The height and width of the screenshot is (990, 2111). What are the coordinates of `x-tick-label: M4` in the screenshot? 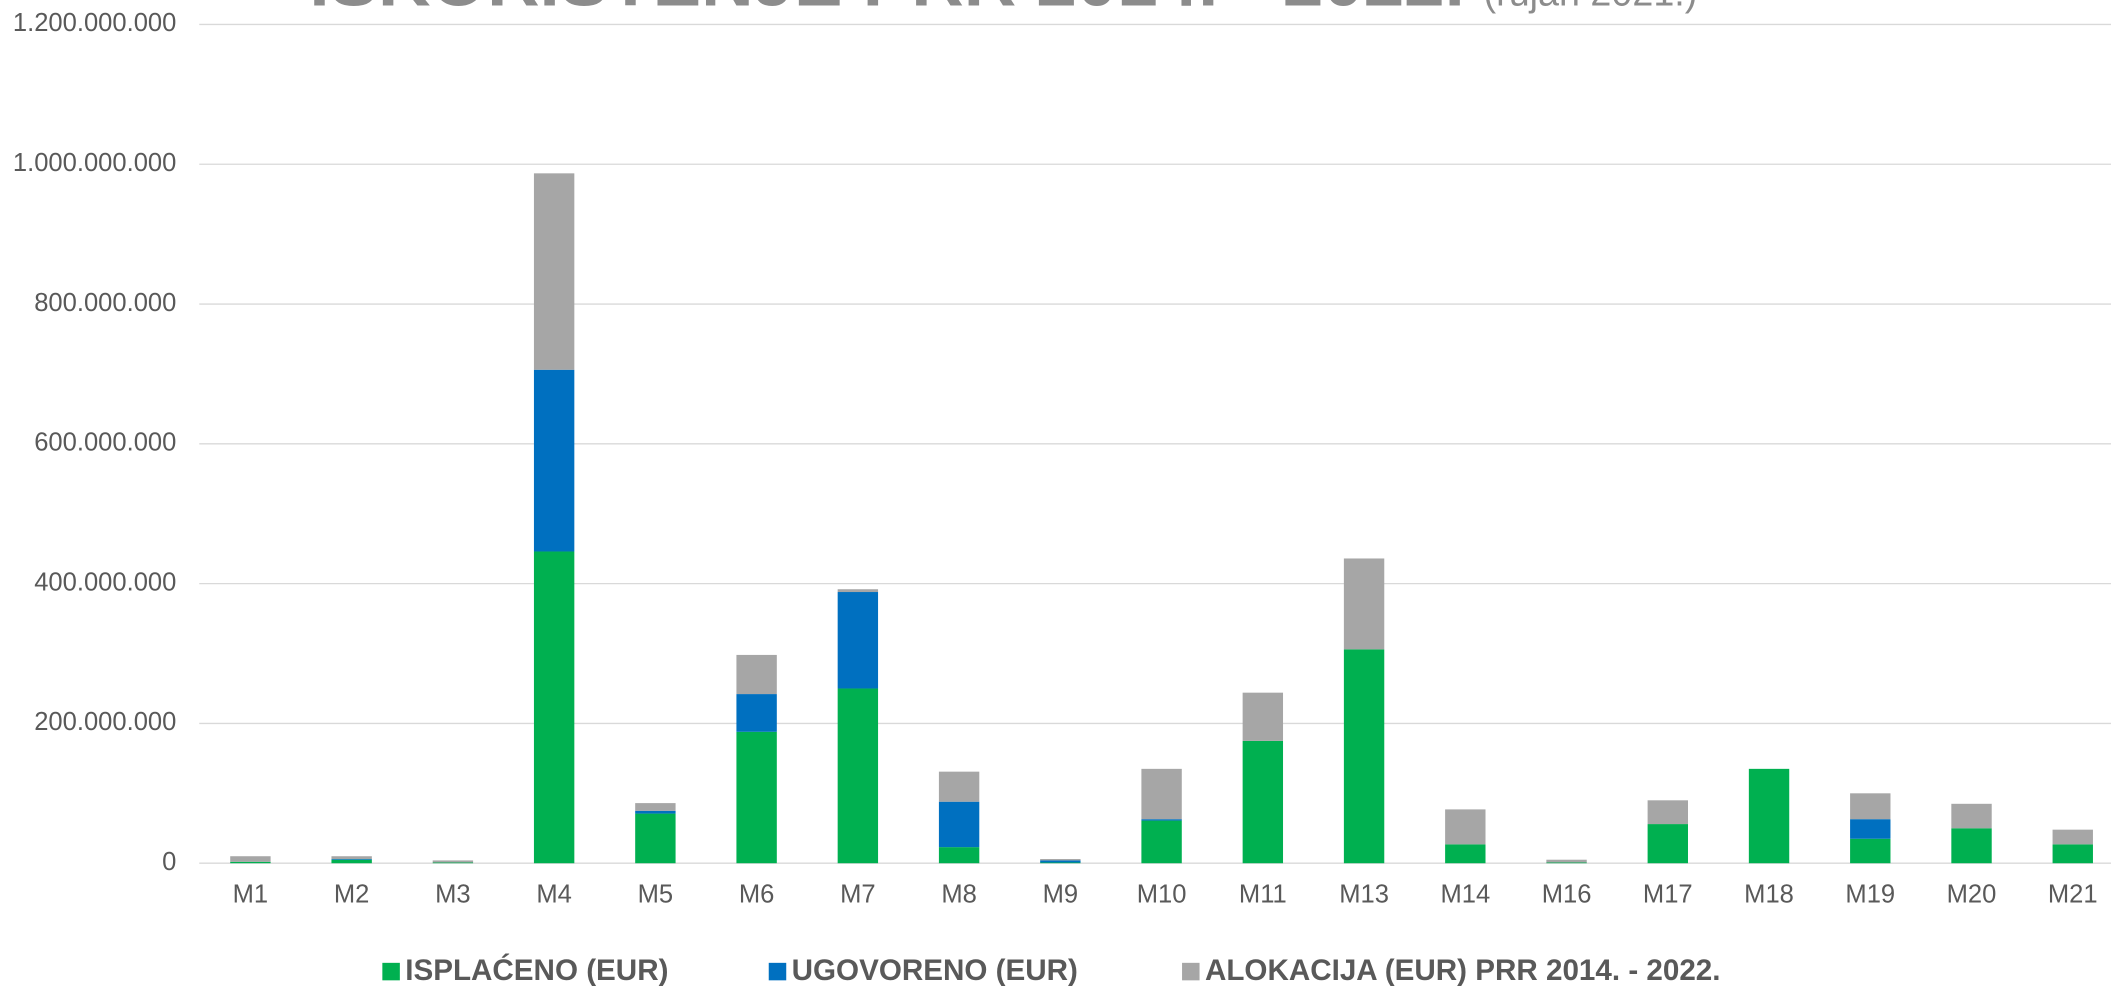 It's located at (554, 894).